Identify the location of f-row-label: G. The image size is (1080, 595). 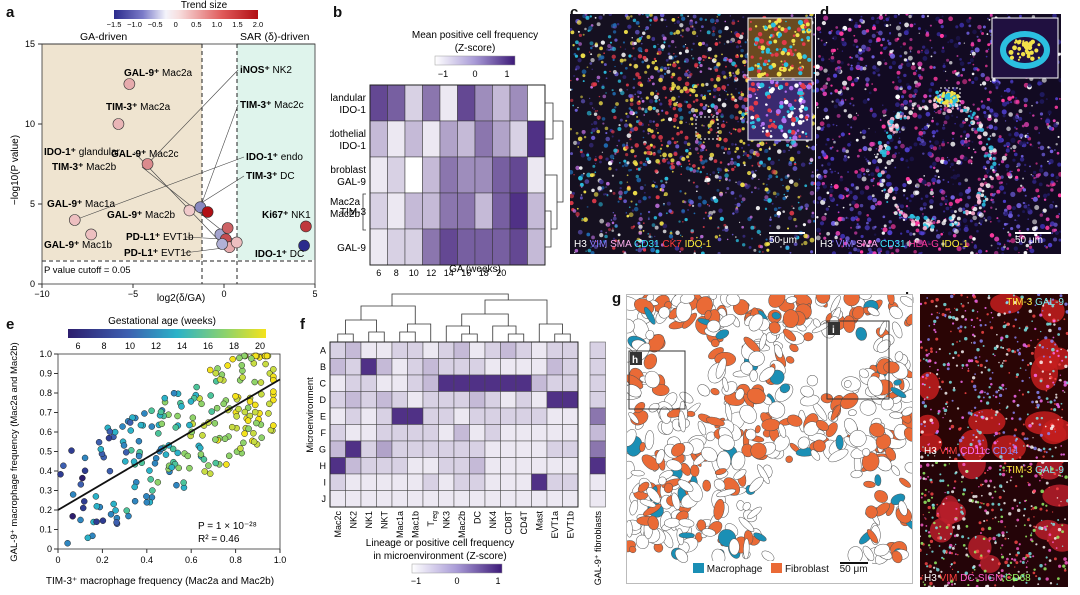
(322, 449).